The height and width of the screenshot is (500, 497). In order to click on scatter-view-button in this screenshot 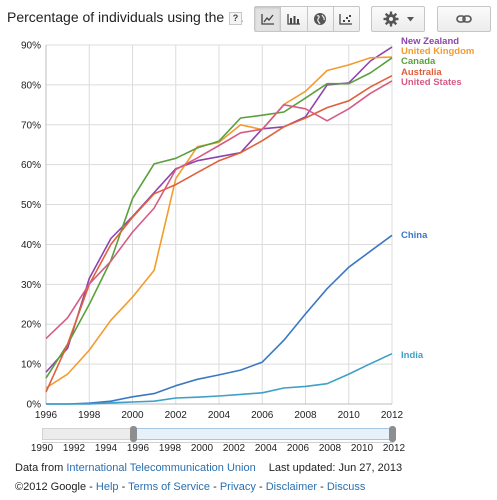, I will do `click(346, 19)`.